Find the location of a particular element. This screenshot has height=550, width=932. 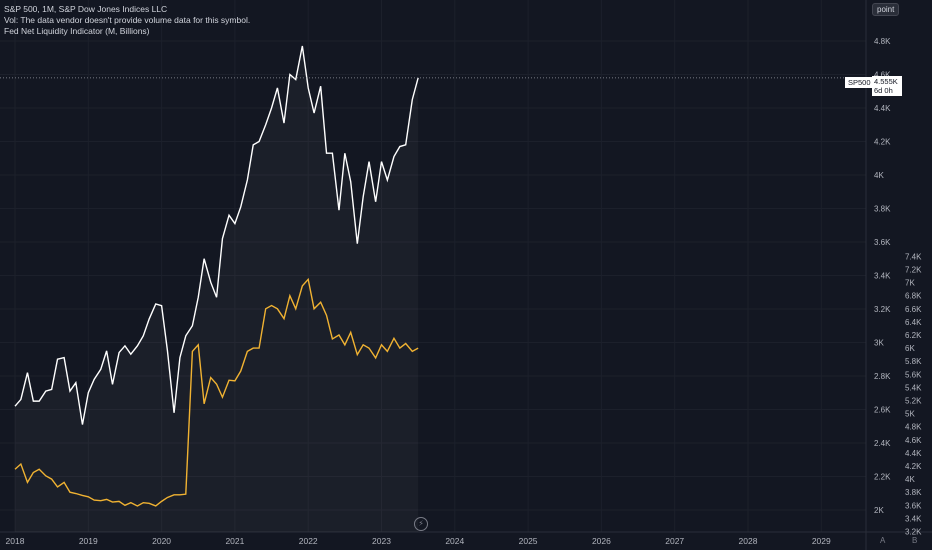

x-axis-tick-label: 2021 is located at coordinates (234, 541).